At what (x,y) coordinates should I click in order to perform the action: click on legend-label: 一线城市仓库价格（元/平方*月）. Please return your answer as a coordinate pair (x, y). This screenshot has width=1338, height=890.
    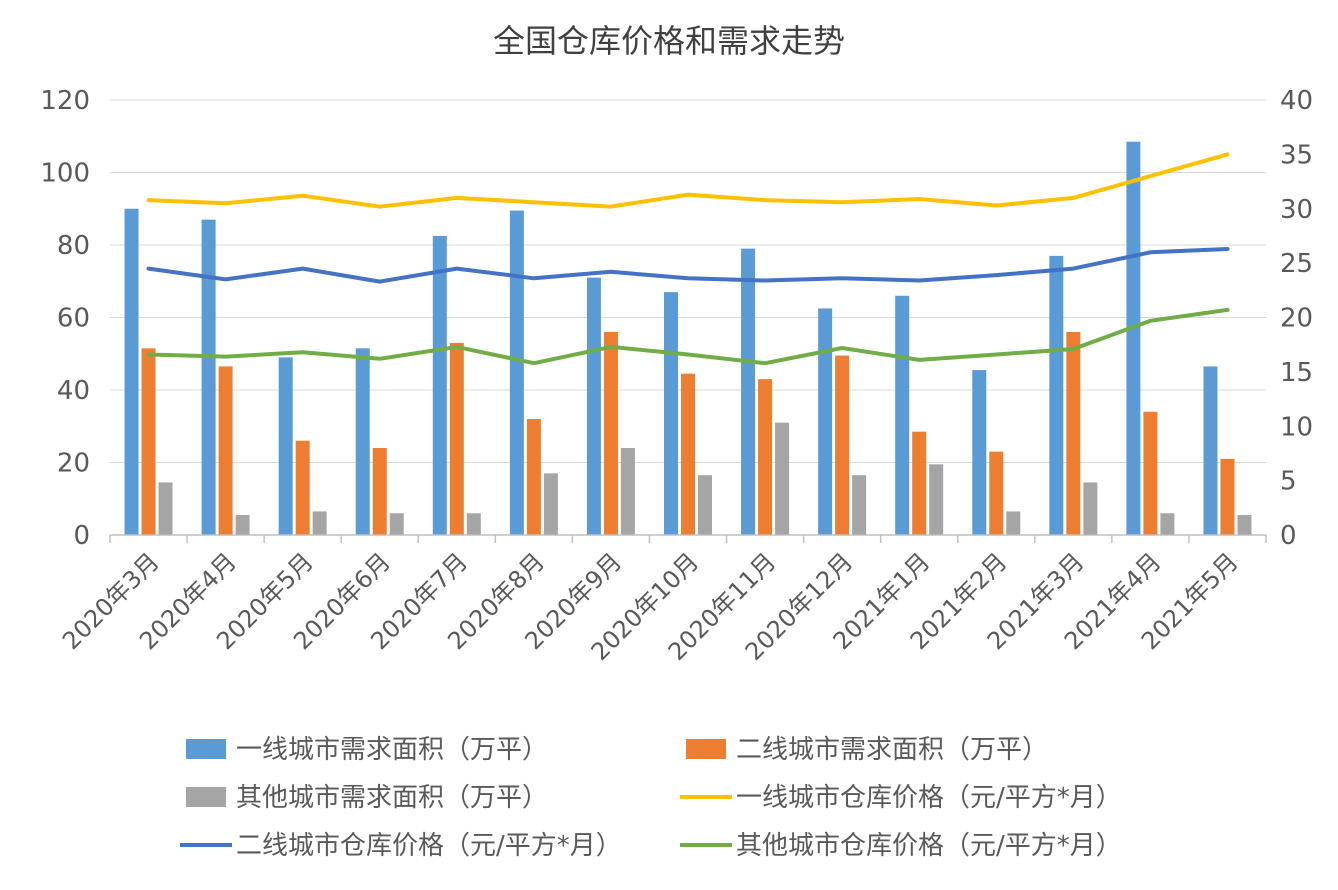
    Looking at the image, I should click on (929, 798).